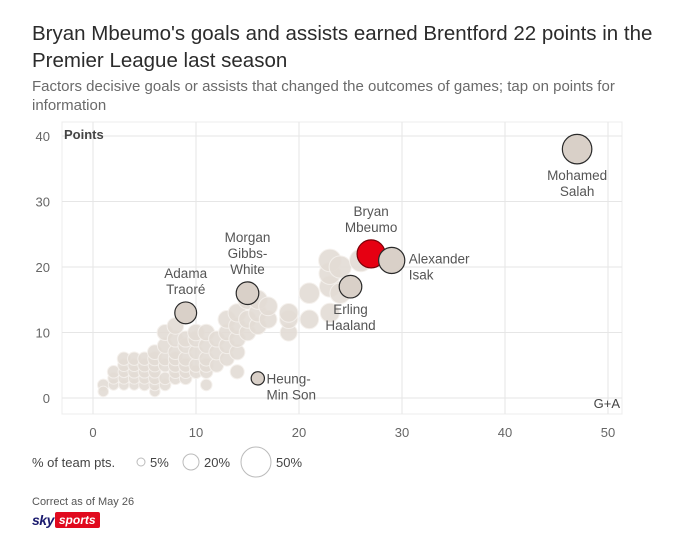 The height and width of the screenshot is (560, 700). I want to click on player-label-line: Gibbs-, so click(248, 253).